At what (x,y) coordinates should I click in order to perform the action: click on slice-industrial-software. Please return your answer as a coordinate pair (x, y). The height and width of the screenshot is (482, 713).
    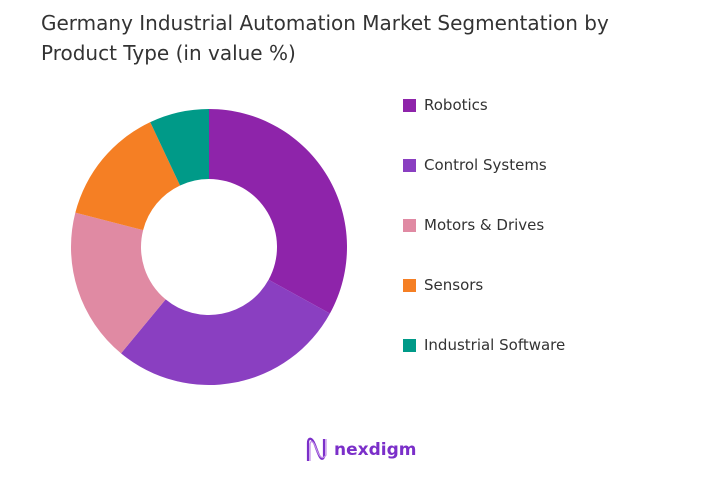
    Looking at the image, I should click on (179, 147).